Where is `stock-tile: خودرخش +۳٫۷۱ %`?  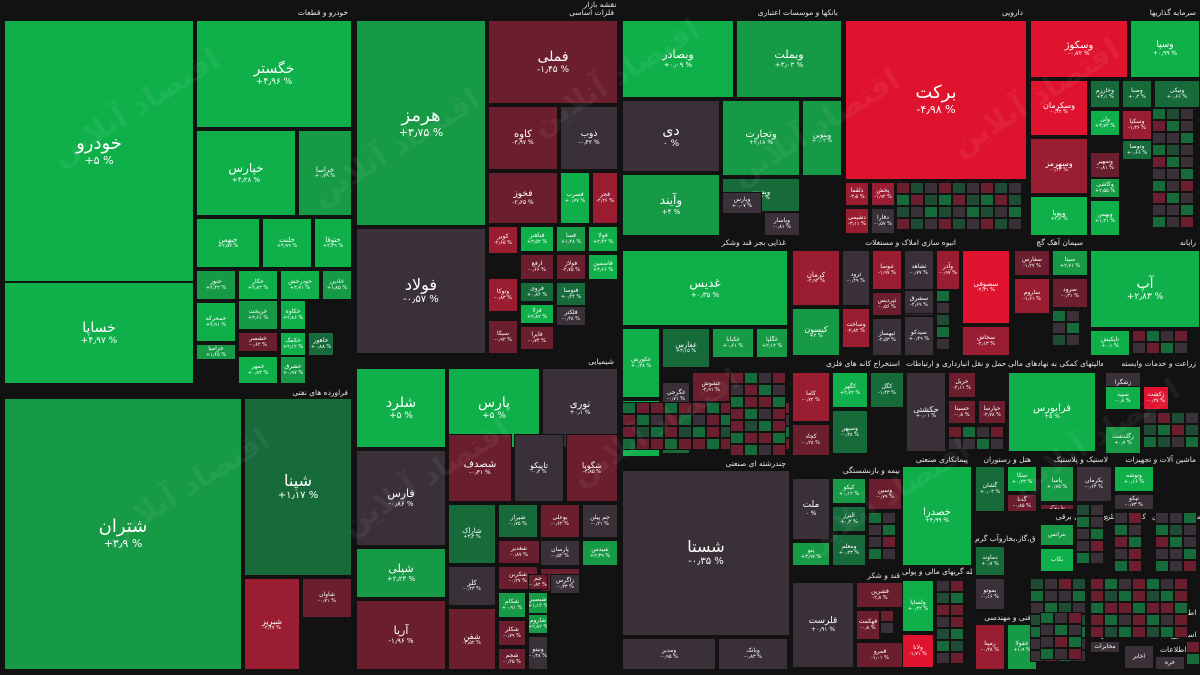
stock-tile: خودرخش +۳٫۷۱ % is located at coordinates (300, 285).